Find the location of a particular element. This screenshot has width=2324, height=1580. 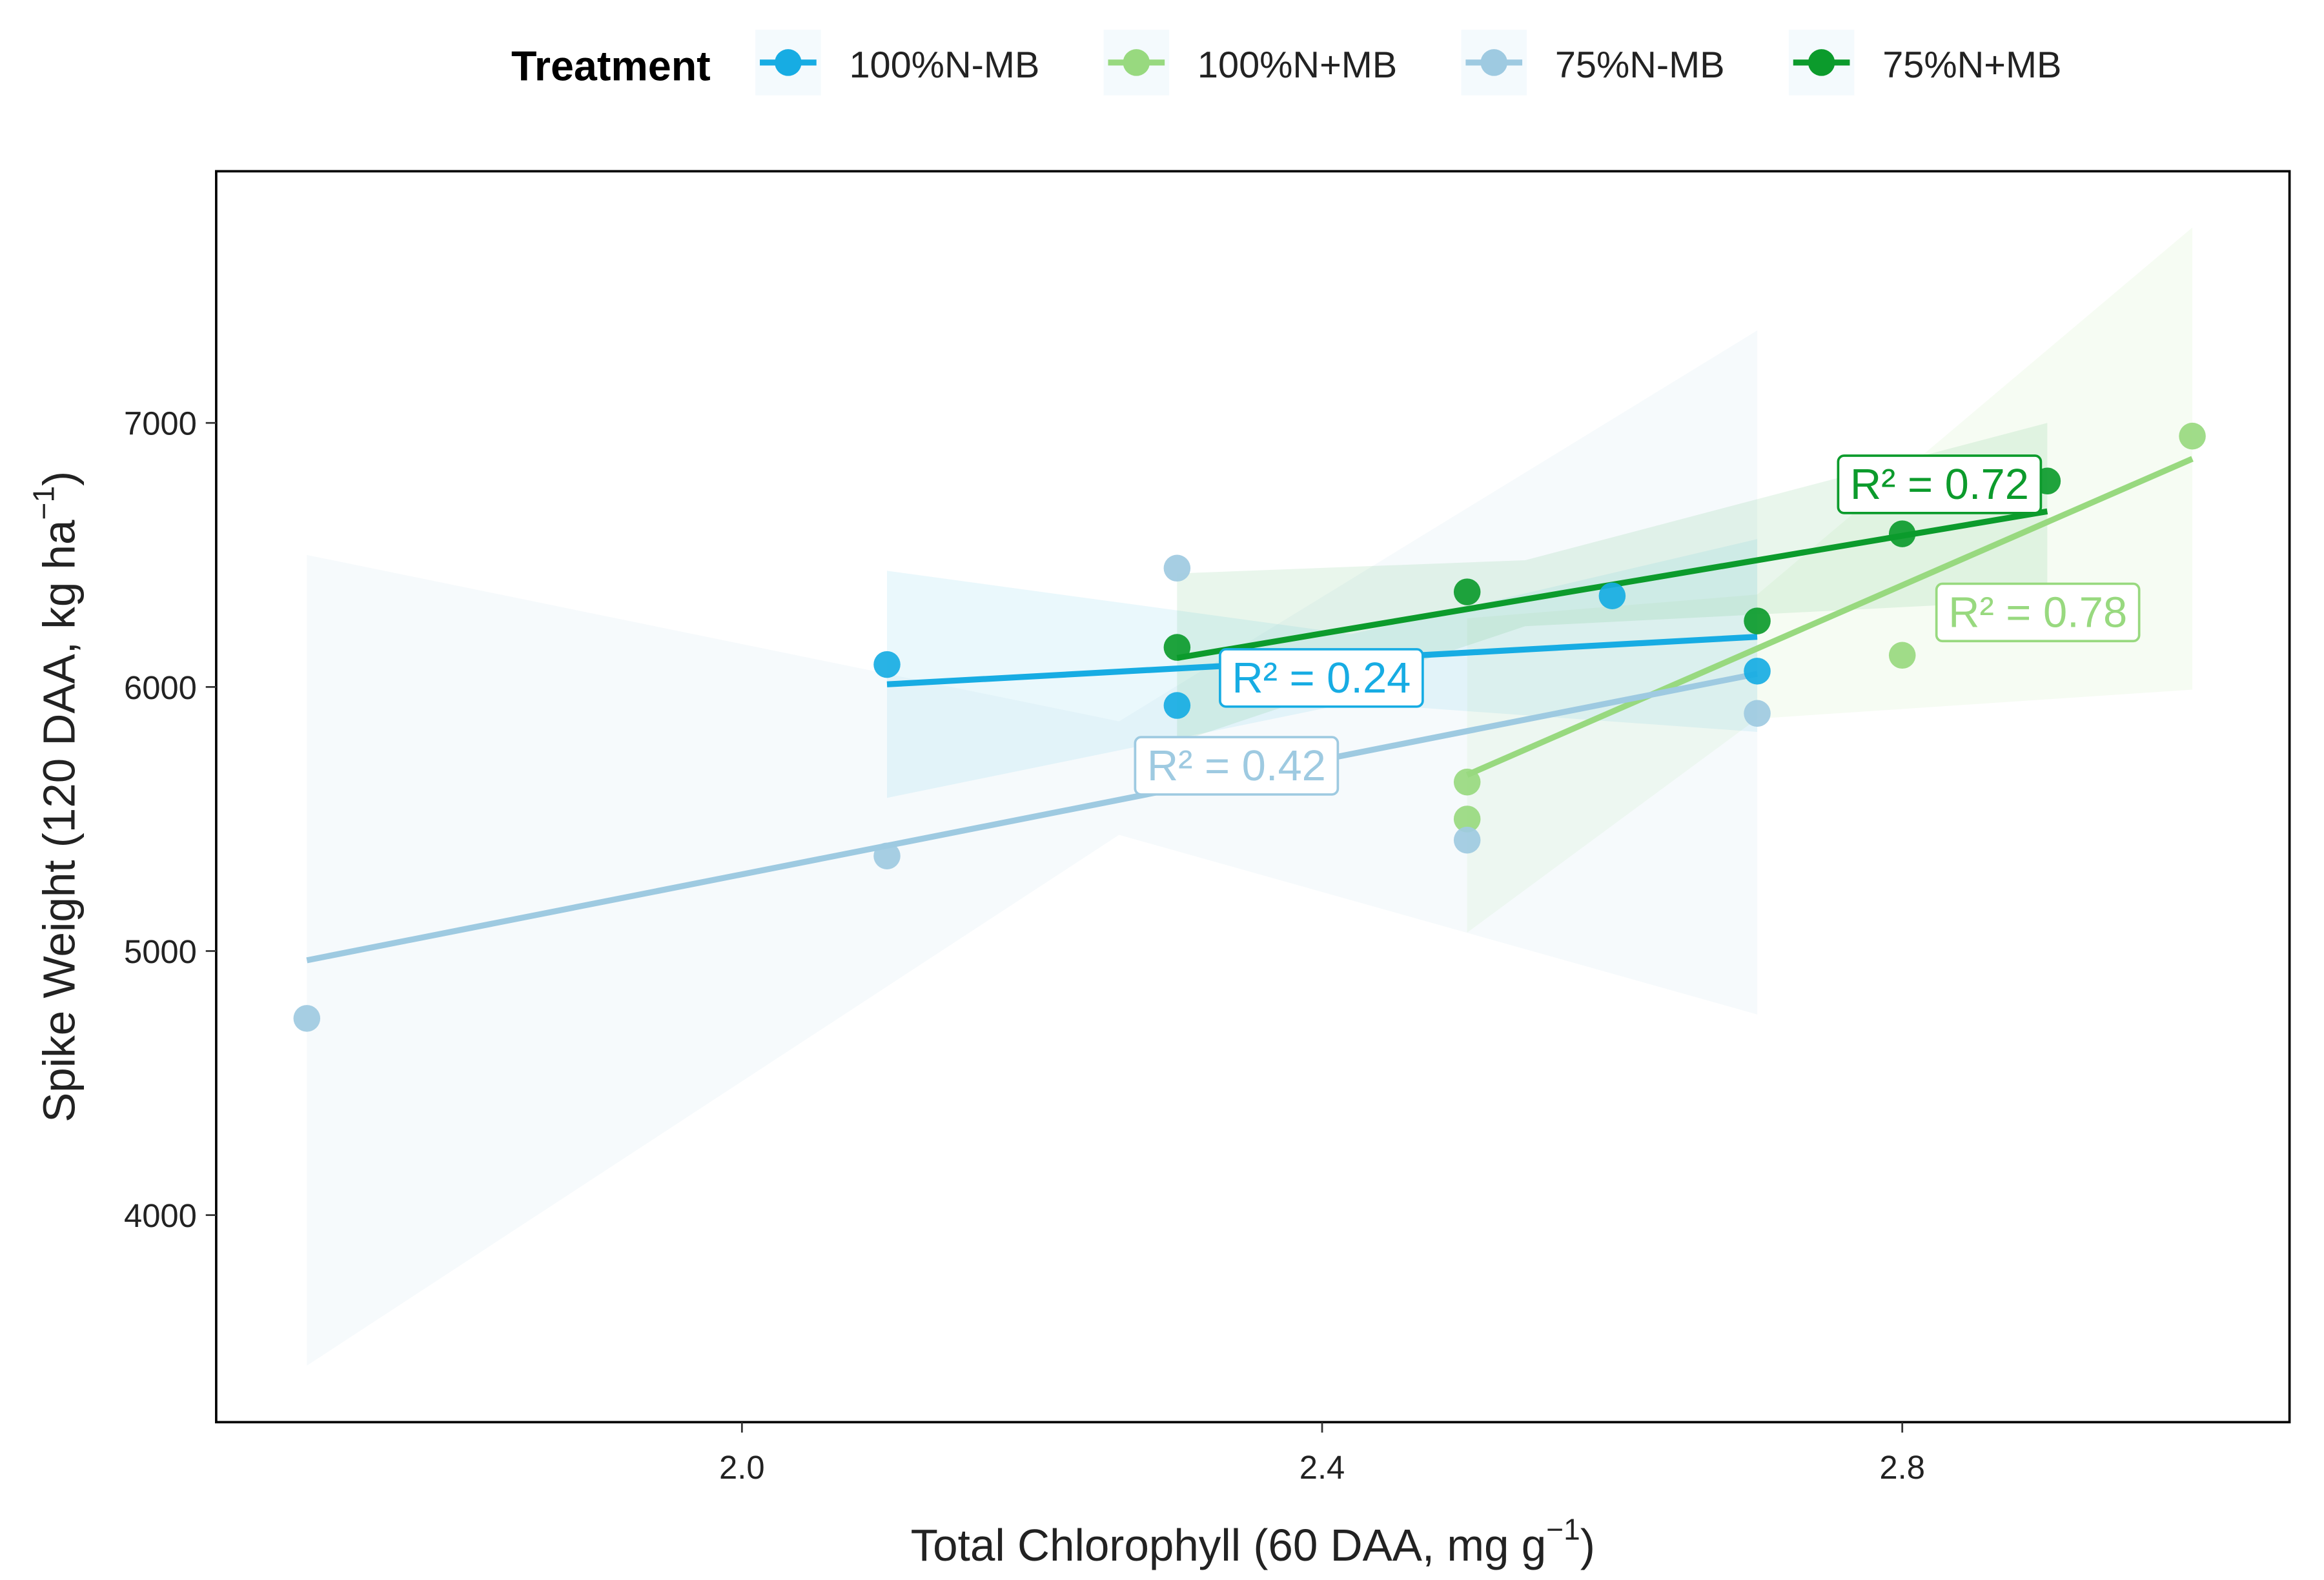

x-tick-label: 2.4 is located at coordinates (1322, 1468).